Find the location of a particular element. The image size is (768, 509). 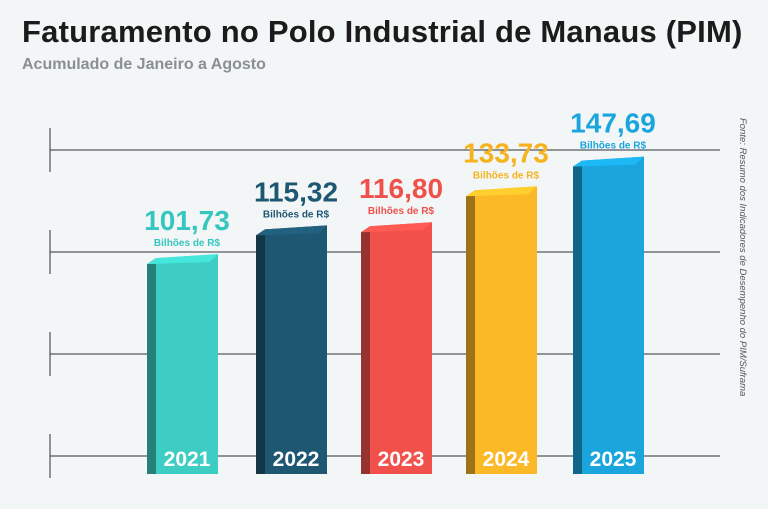

category-label: 2023 is located at coordinates (401, 459).